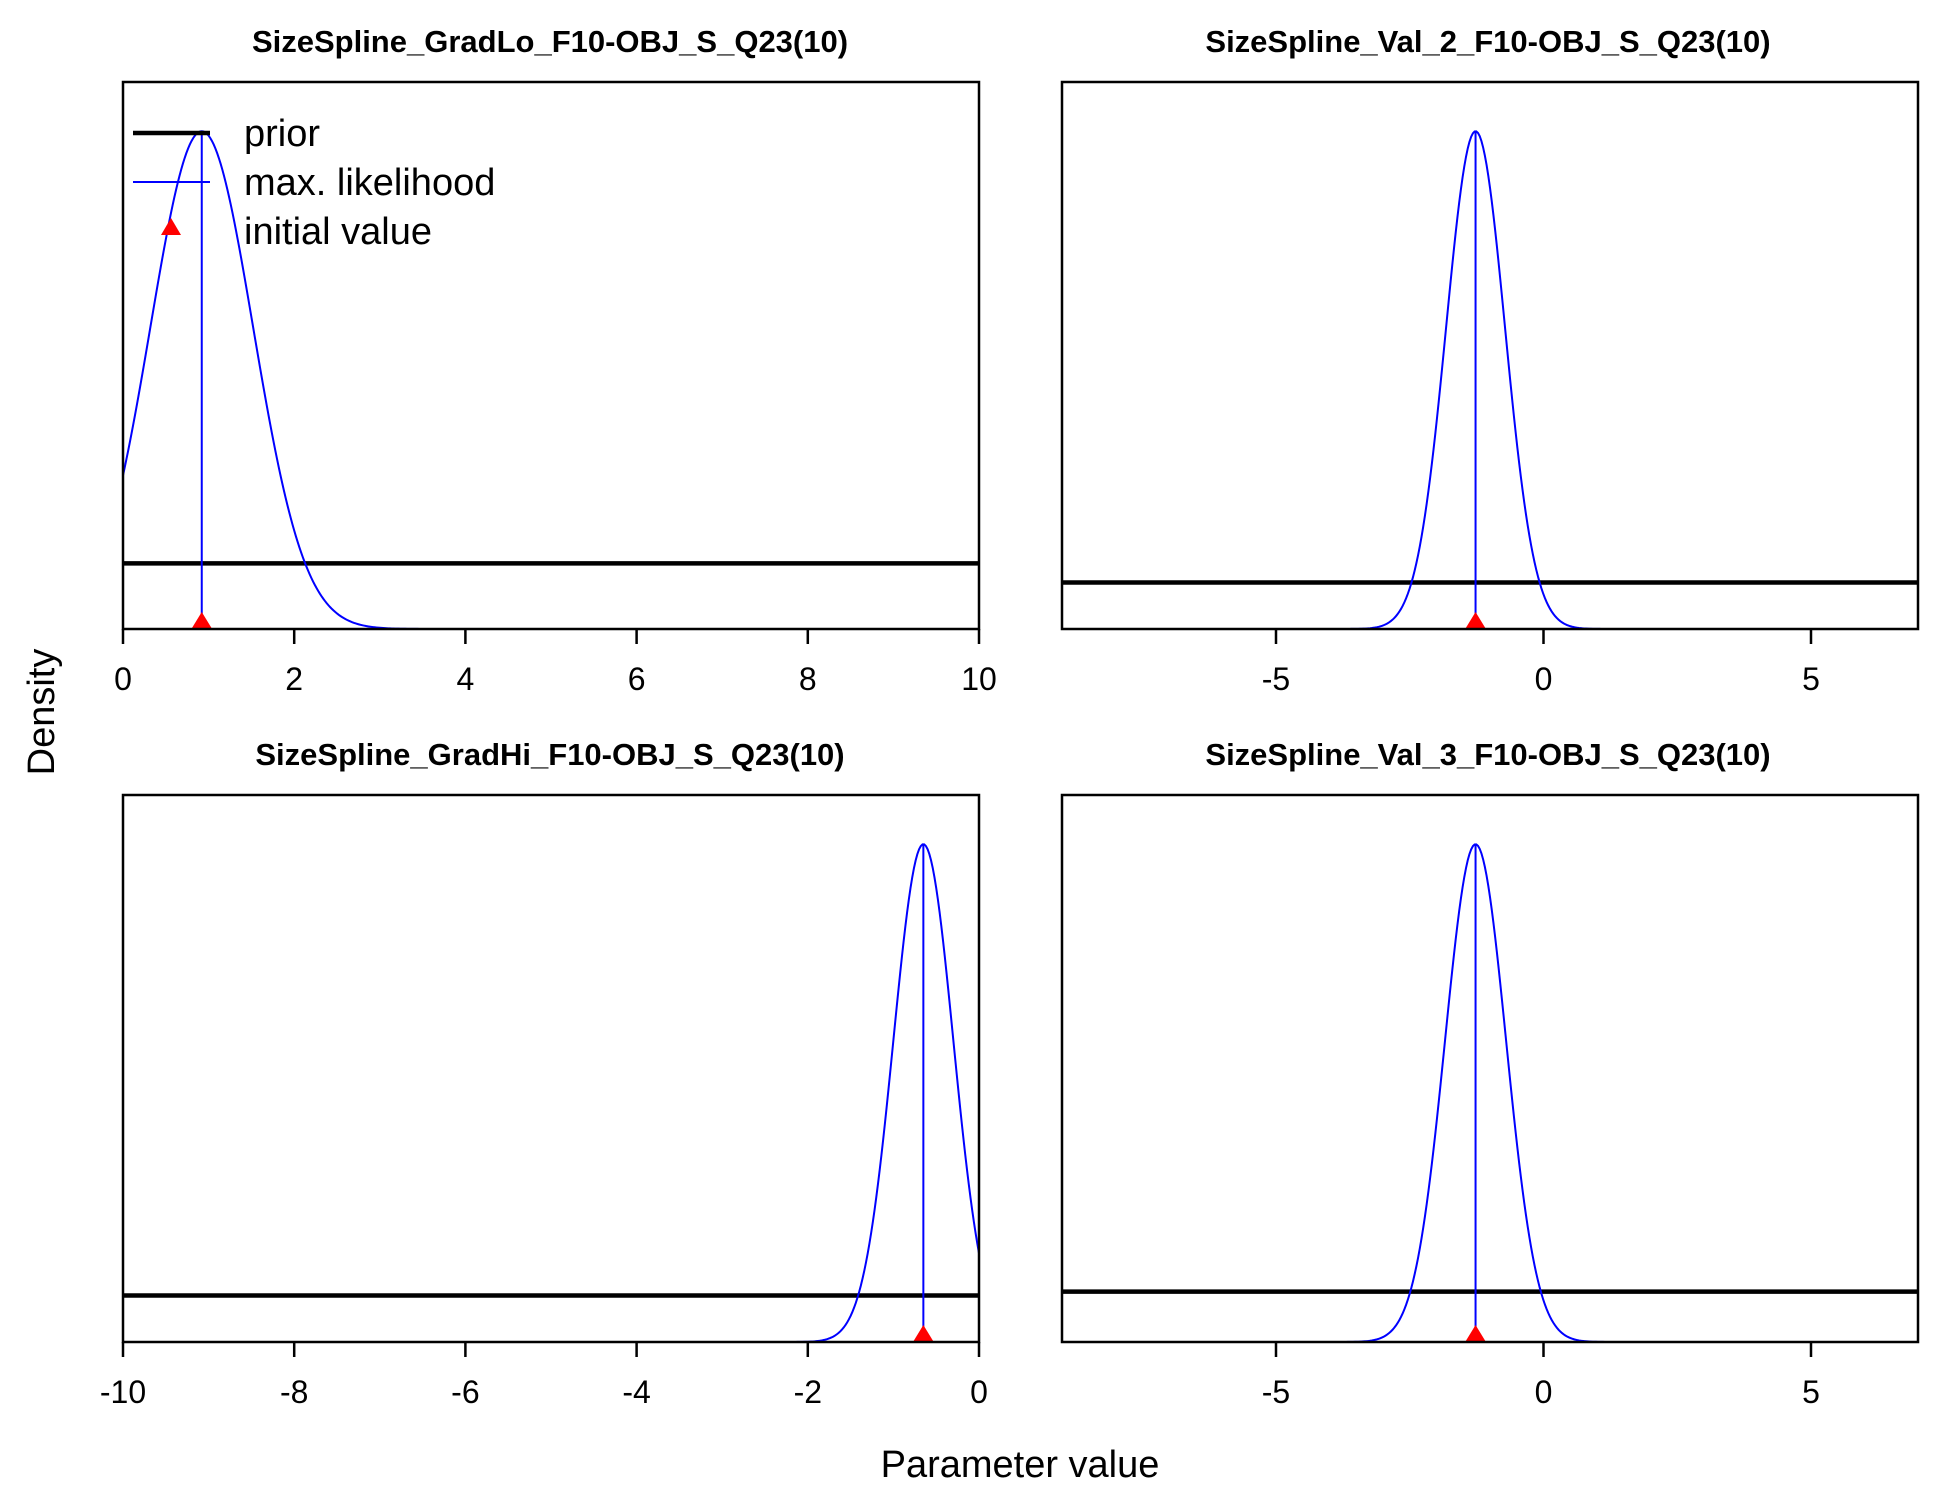  What do you see at coordinates (549, 754) in the screenshot?
I see `panel-title: SizeSpline_GradHi_F10-OBJ_S_Q23(10)` at bounding box center [549, 754].